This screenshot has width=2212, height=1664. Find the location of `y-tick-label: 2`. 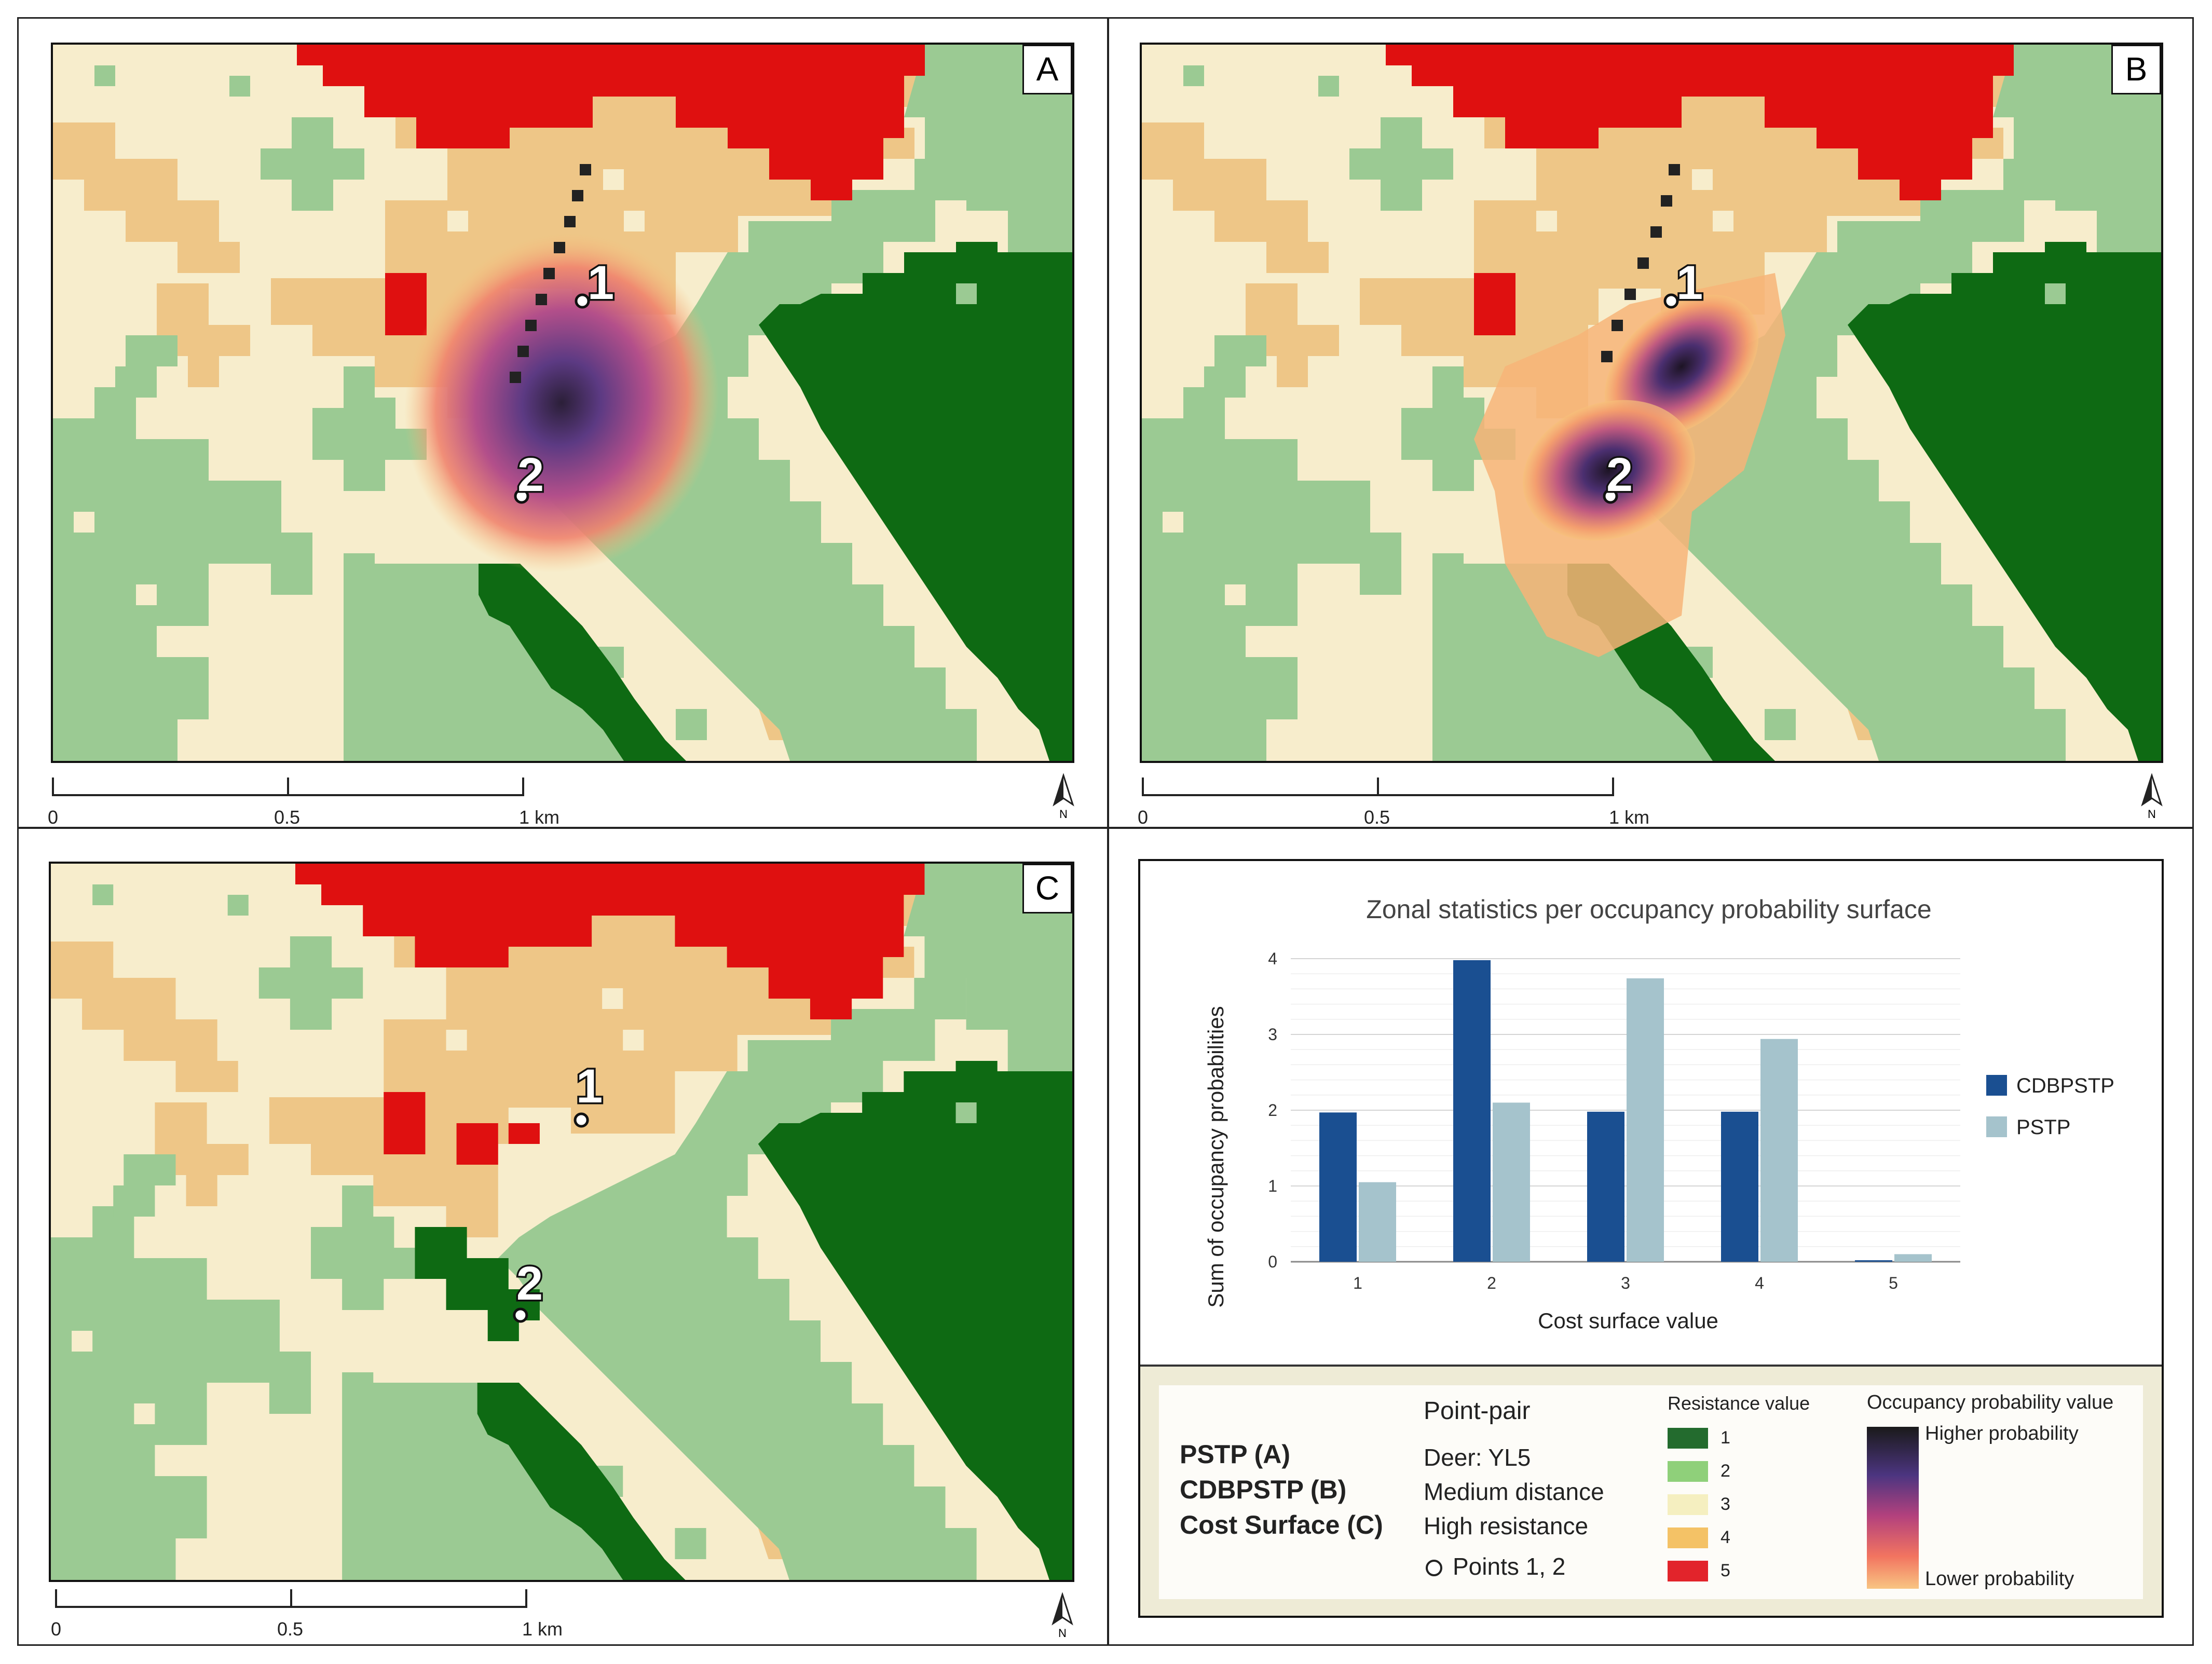

y-tick-label: 2 is located at coordinates (1272, 1110).